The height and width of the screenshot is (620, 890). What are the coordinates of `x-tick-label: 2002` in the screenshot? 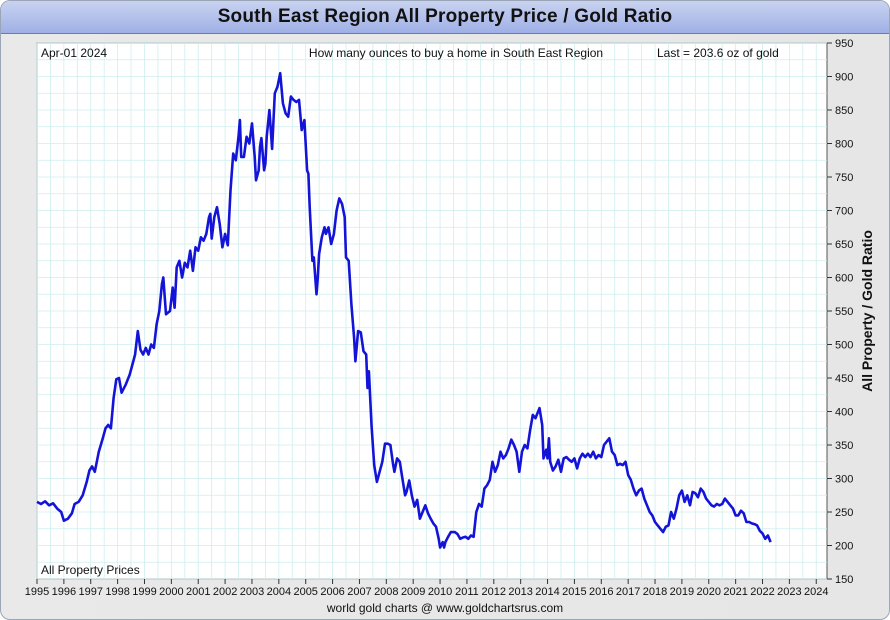 It's located at (225, 592).